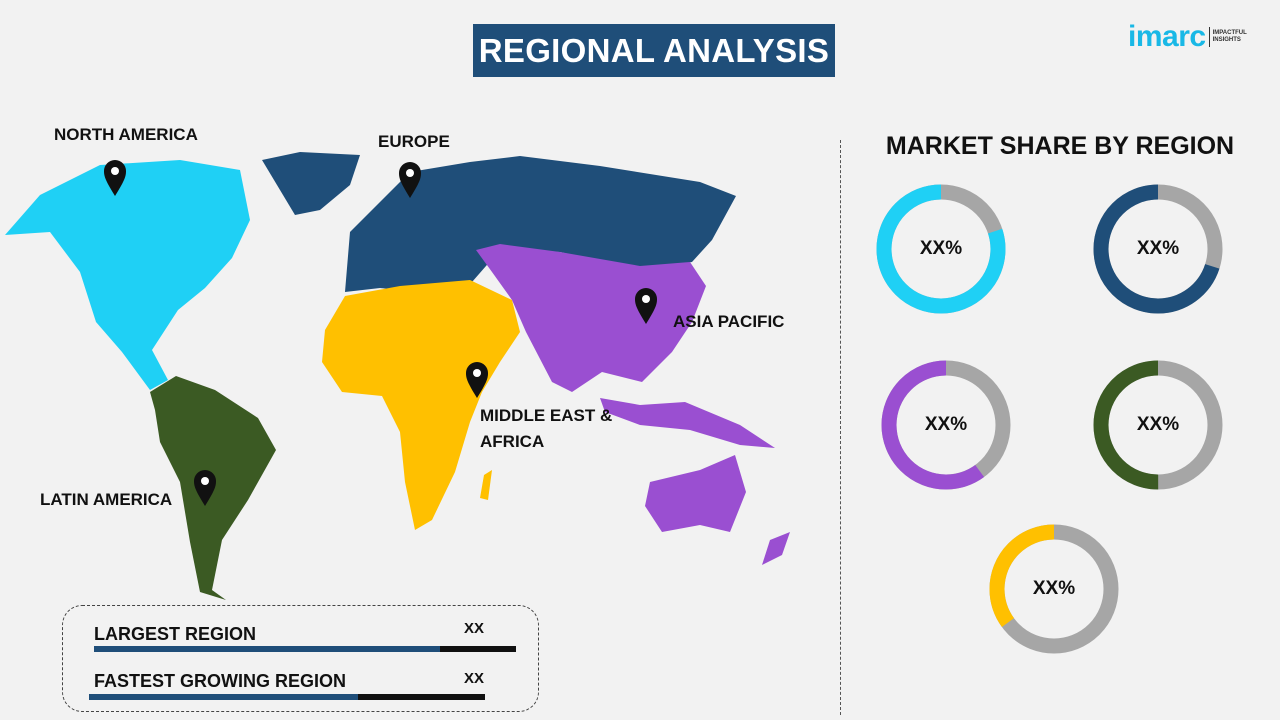  Describe the element at coordinates (591, 318) in the screenshot. I see `region-asia-pacific` at that location.